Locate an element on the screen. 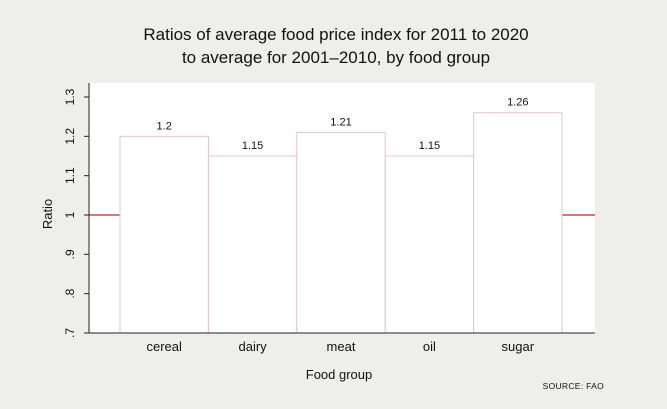 Image resolution: width=667 pixels, height=409 pixels. bar-oil is located at coordinates (429, 244).